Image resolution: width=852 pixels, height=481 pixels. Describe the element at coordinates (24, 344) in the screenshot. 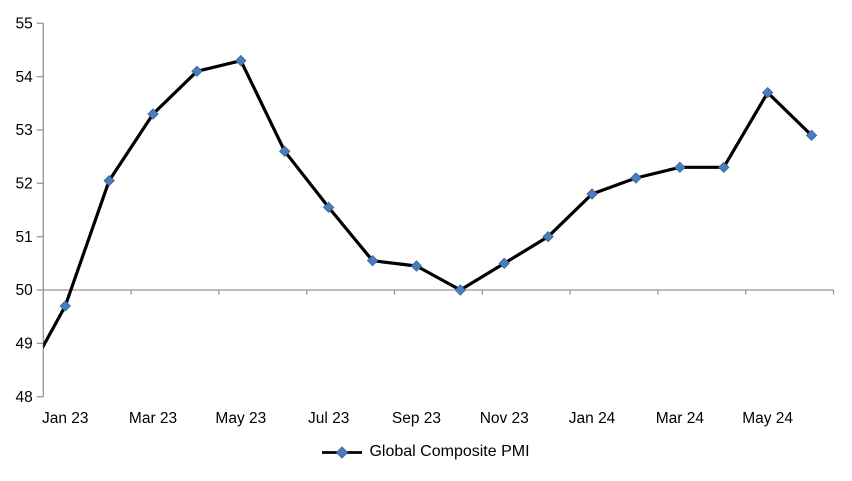

I see `y-axis-label: 49` at that location.